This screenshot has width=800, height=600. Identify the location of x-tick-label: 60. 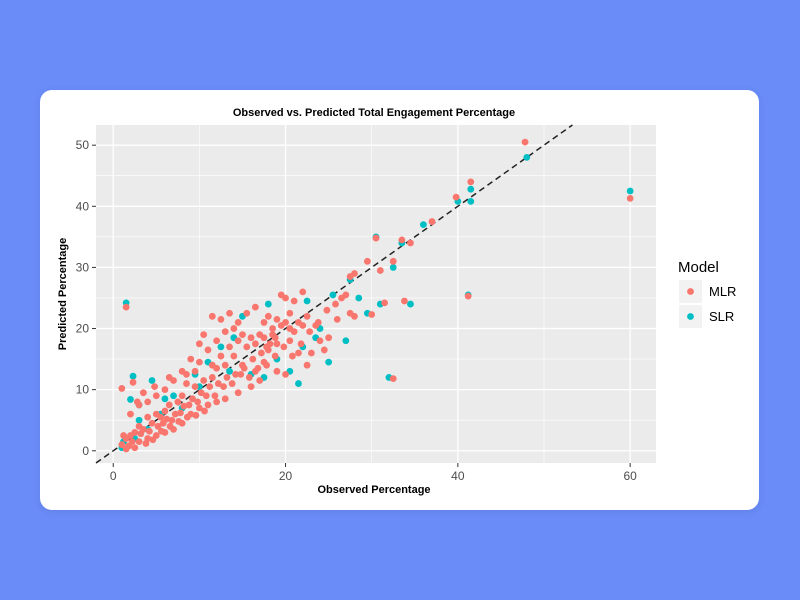
(630, 476).